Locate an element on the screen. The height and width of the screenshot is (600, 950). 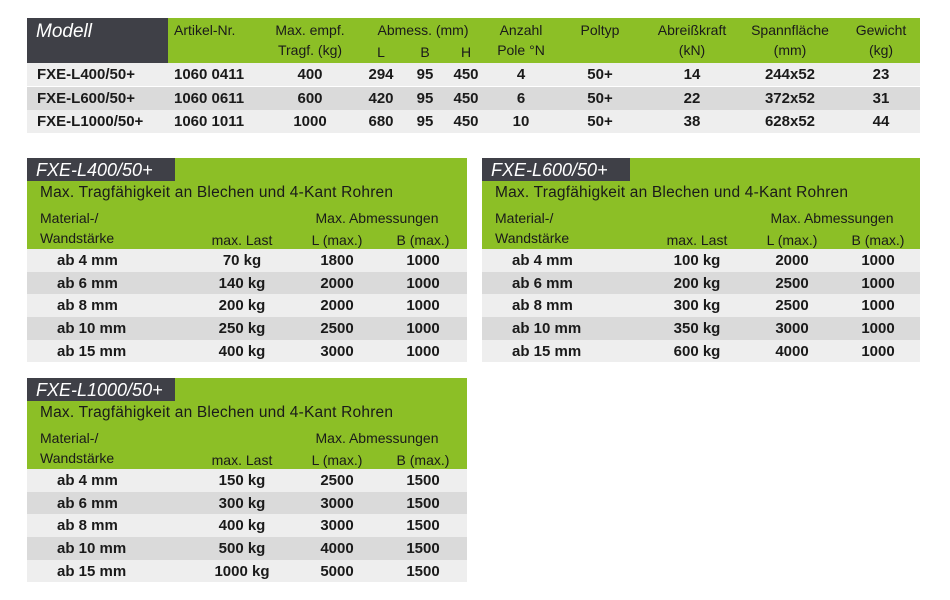
table-row: ab 4 mm 70 kg 1800 1000 is located at coordinates (247, 260).